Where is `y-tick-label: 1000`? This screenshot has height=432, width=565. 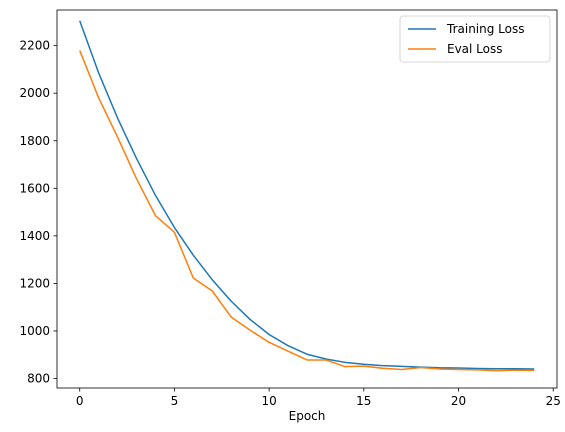 y-tick-label: 1000 is located at coordinates (34, 331).